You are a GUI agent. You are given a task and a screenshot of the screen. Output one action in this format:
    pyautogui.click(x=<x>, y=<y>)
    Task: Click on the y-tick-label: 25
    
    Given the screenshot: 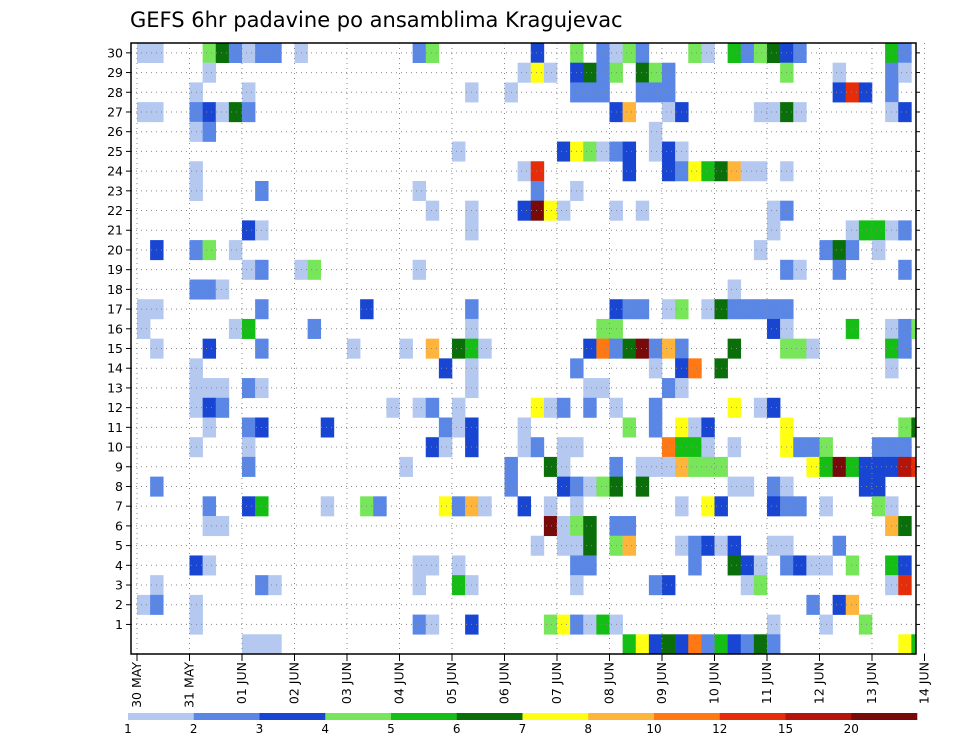 What is the action you would take?
    pyautogui.click(x=115, y=151)
    